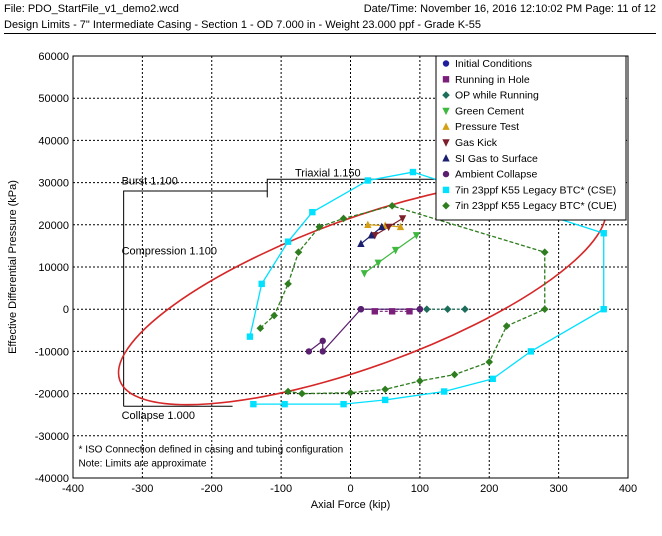 Image resolution: width=662 pixels, height=536 pixels. What do you see at coordinates (529, 190) in the screenshot?
I see `legend-entry: 7in 23ppf K55 Legacy BTC* (CSE)` at bounding box center [529, 190].